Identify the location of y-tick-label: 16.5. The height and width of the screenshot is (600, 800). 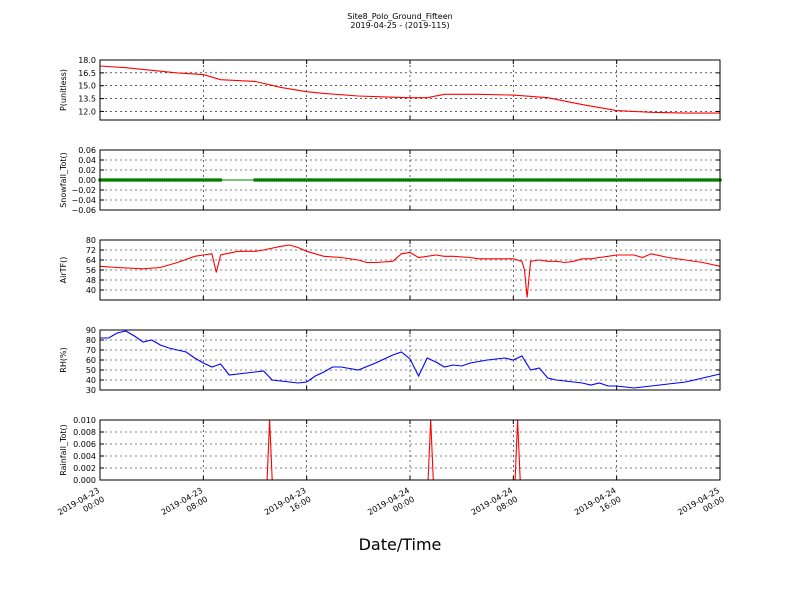
(87, 73).